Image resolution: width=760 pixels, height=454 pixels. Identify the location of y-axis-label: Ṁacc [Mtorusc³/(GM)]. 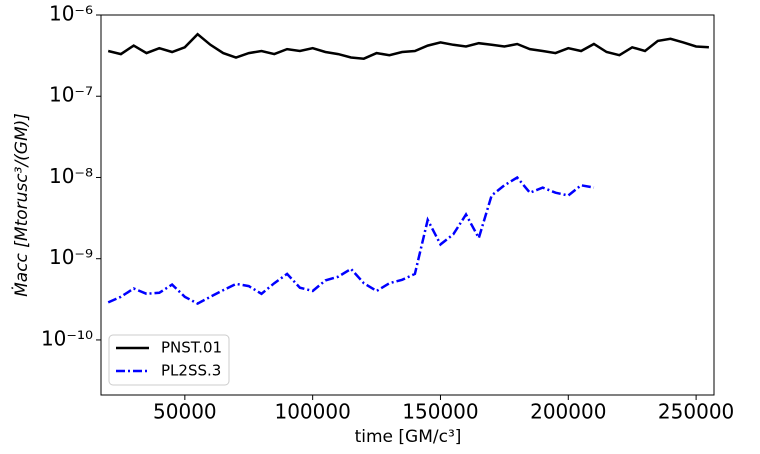
(21, 205).